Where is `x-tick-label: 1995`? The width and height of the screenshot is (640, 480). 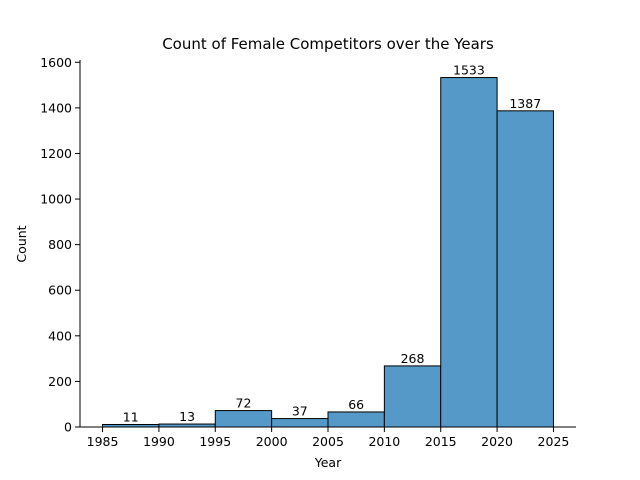
x-tick-label: 1995 is located at coordinates (215, 441).